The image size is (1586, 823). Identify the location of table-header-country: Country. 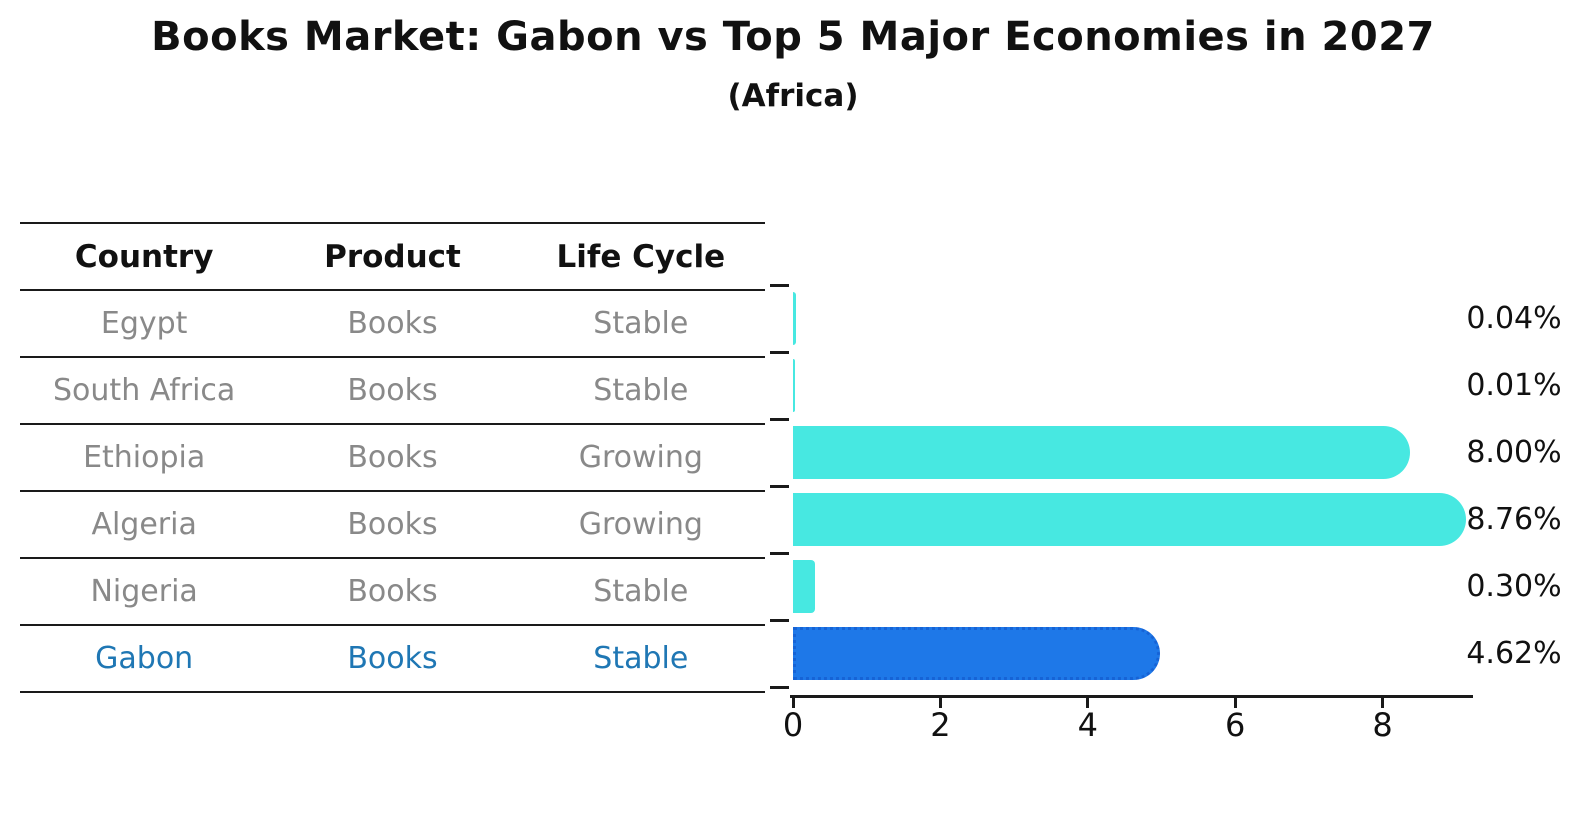
(144, 256).